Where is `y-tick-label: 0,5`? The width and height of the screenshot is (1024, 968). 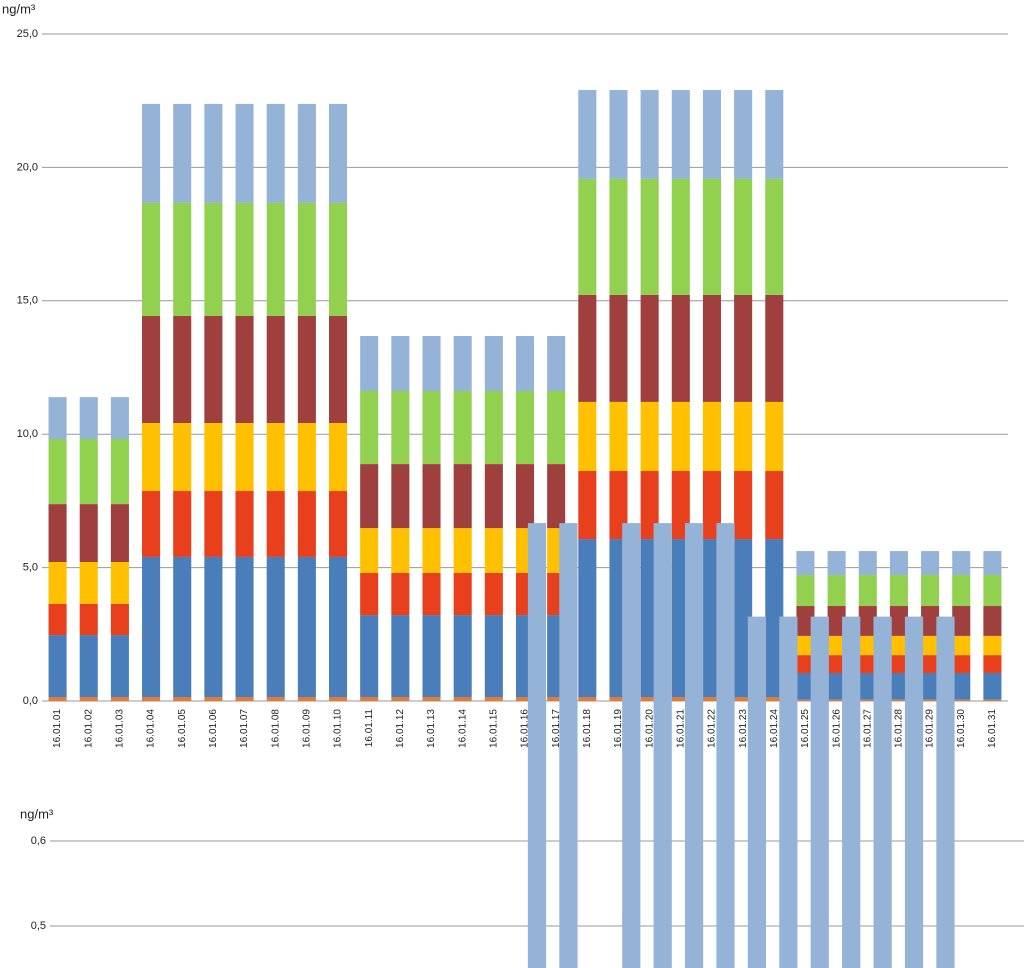
y-tick-label: 0,5 is located at coordinates (38, 926).